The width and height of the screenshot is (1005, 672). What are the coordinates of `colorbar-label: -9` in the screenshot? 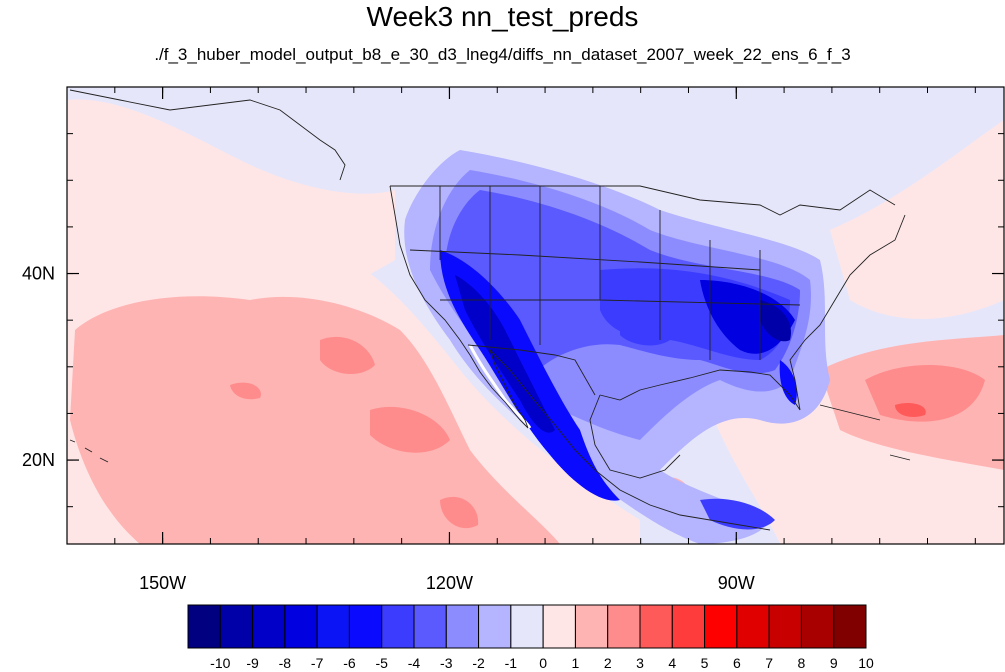 It's located at (252, 663).